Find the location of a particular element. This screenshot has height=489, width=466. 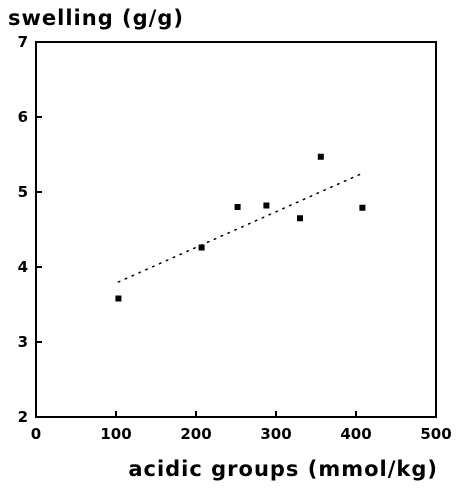

y-axis-label: swelling (g/g) is located at coordinates (96, 18).